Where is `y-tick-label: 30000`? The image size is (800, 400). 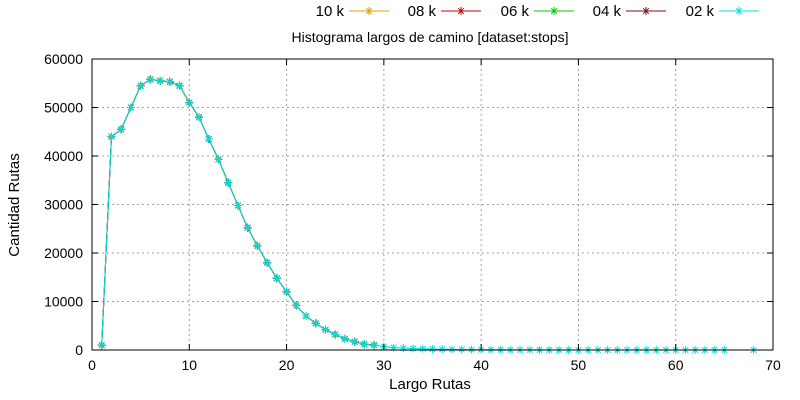 y-tick-label: 30000 is located at coordinates (63, 205).